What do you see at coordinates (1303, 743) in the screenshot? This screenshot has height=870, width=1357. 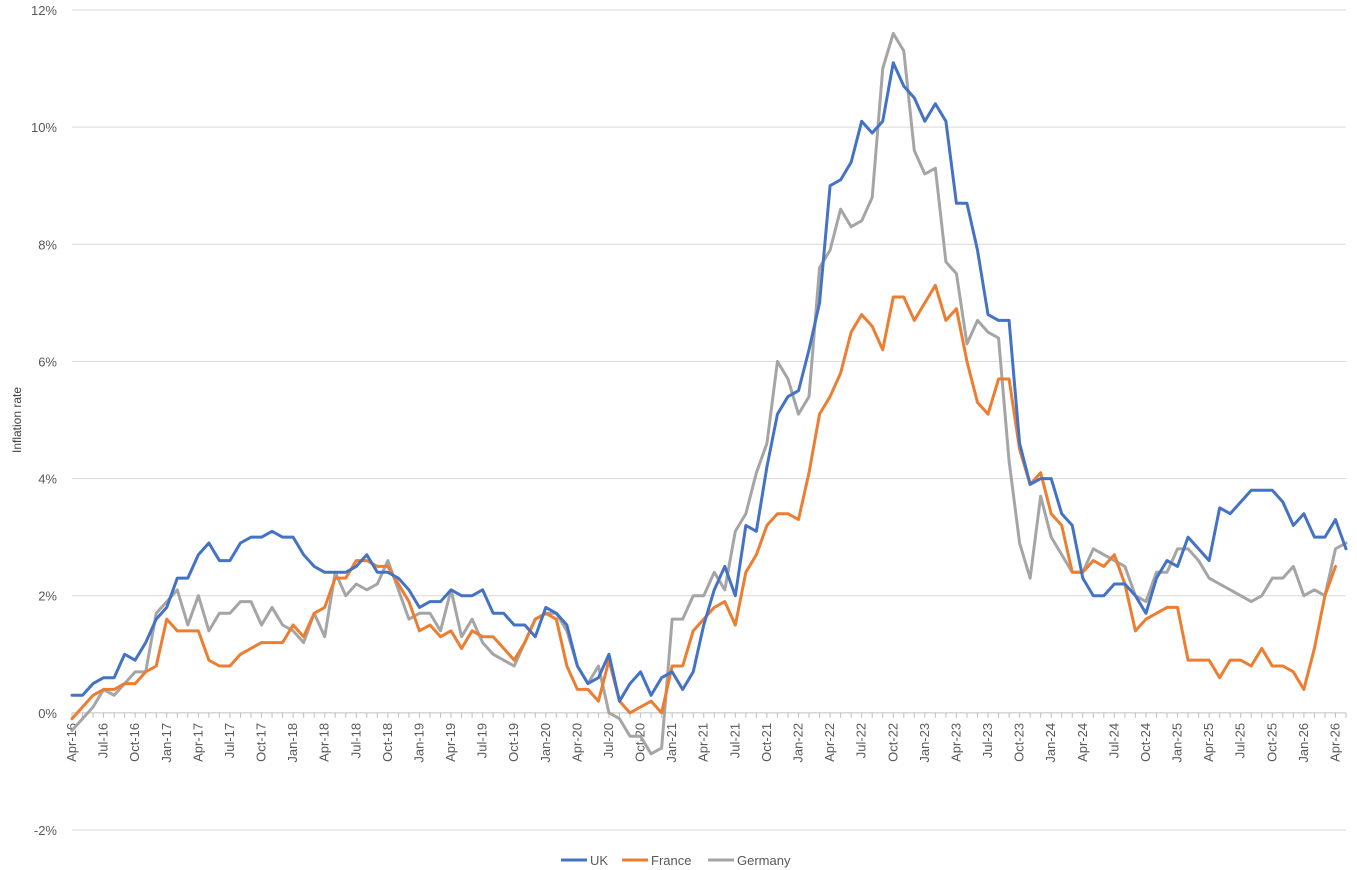 I see `x-tick-label: Jan-26` at bounding box center [1303, 743].